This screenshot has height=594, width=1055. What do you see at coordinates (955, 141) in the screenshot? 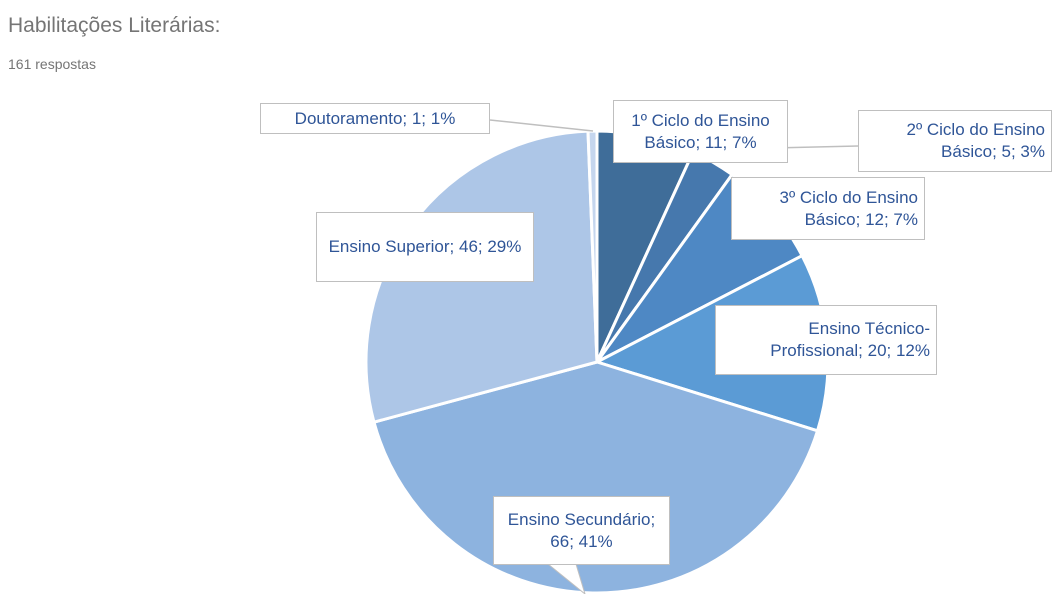
I see `data-label: 2º Ciclo do Ensino Básico; 5; 3%` at bounding box center [955, 141].